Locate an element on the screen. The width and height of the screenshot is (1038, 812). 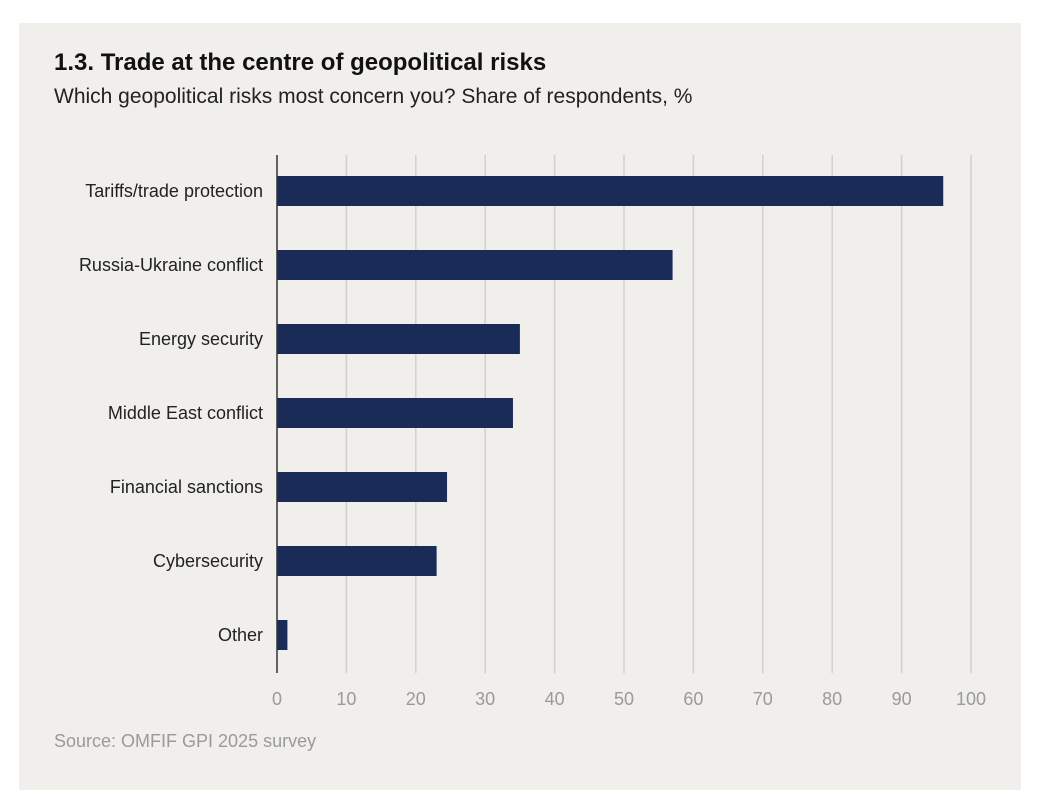
bar-other is located at coordinates (282, 635).